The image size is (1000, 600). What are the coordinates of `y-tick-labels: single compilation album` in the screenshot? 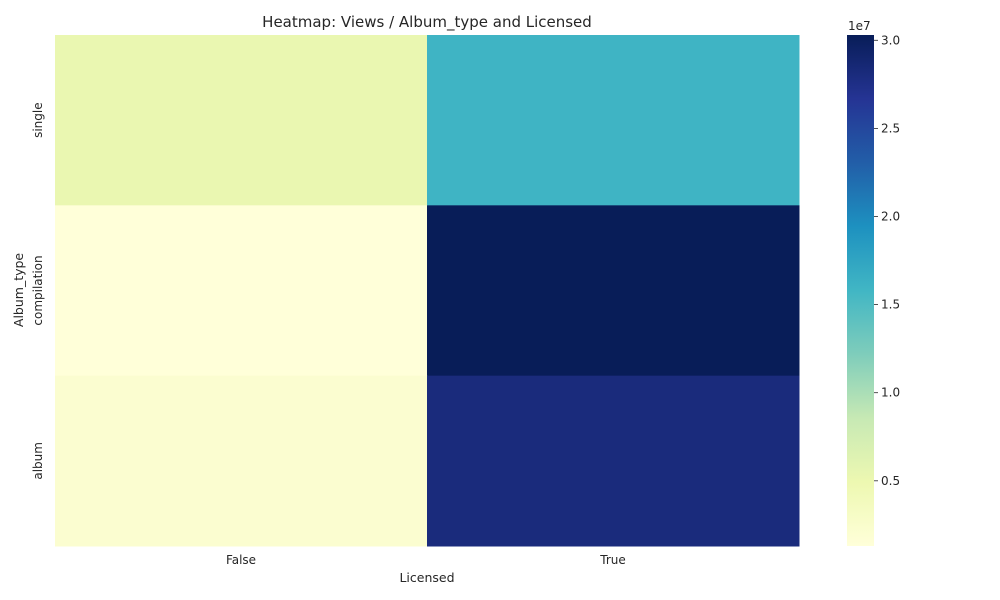 It's located at (38, 290).